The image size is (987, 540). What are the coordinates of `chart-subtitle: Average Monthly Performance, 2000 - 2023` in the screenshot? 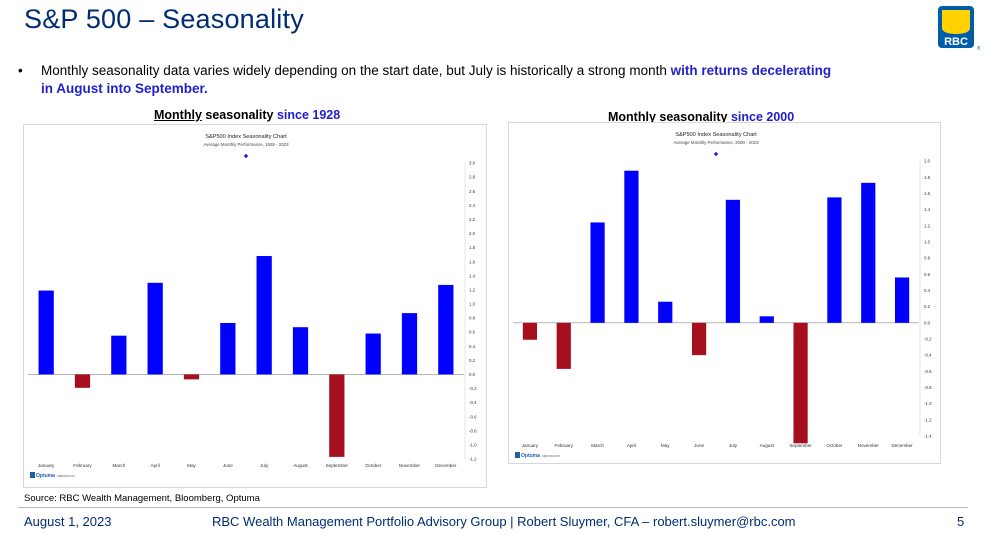 It's located at (716, 142).